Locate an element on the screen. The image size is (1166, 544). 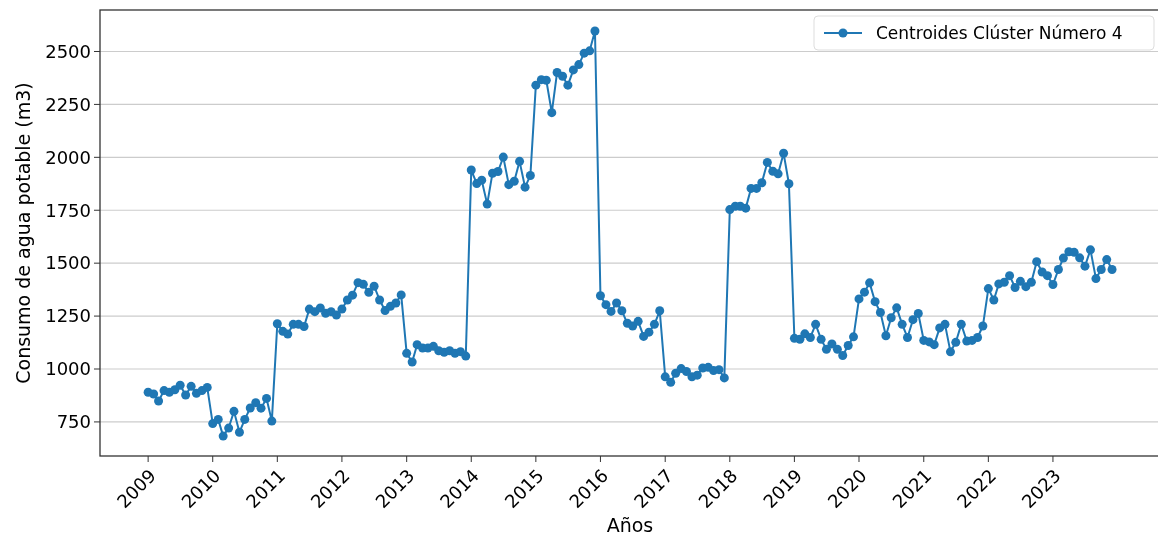
y-tick-label: 1250 is located at coordinates (68, 316).